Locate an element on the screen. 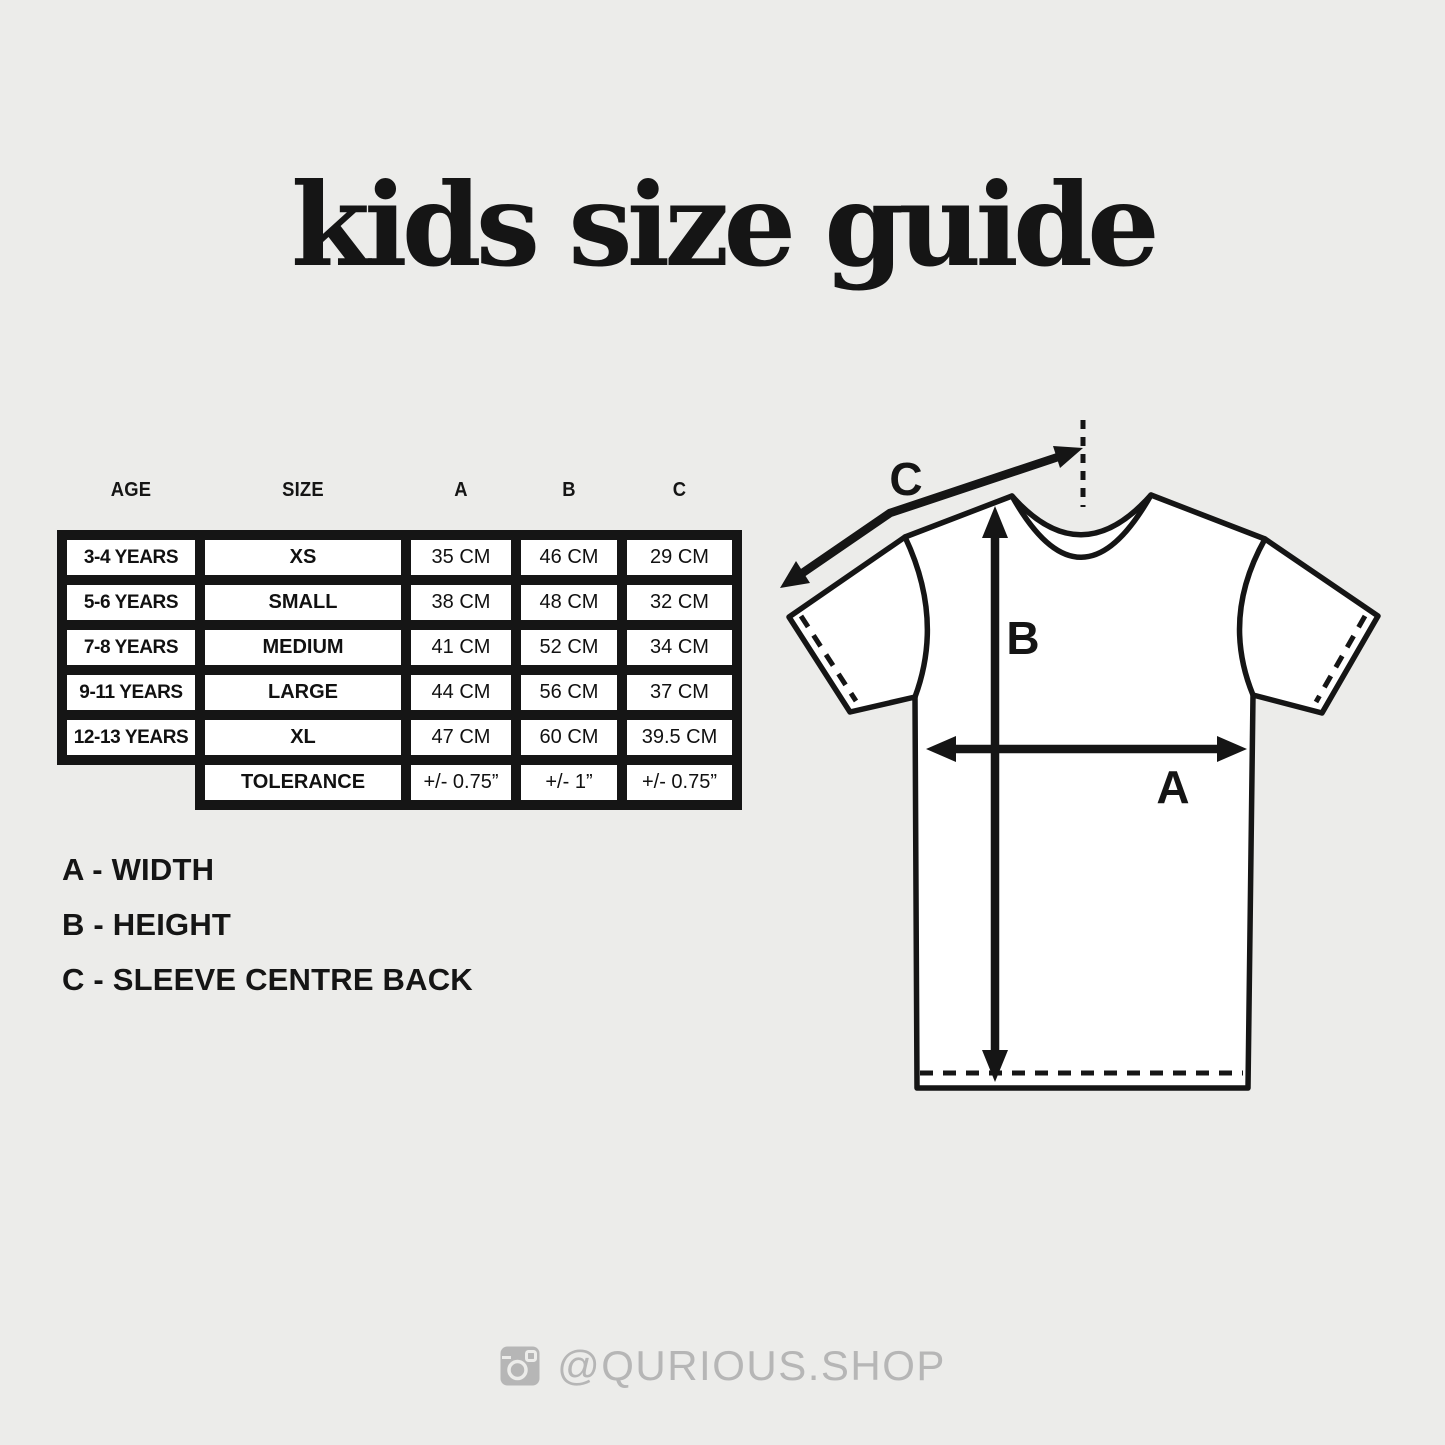 The image size is (1445, 1445). height-arrowhead-top is located at coordinates (995, 522).